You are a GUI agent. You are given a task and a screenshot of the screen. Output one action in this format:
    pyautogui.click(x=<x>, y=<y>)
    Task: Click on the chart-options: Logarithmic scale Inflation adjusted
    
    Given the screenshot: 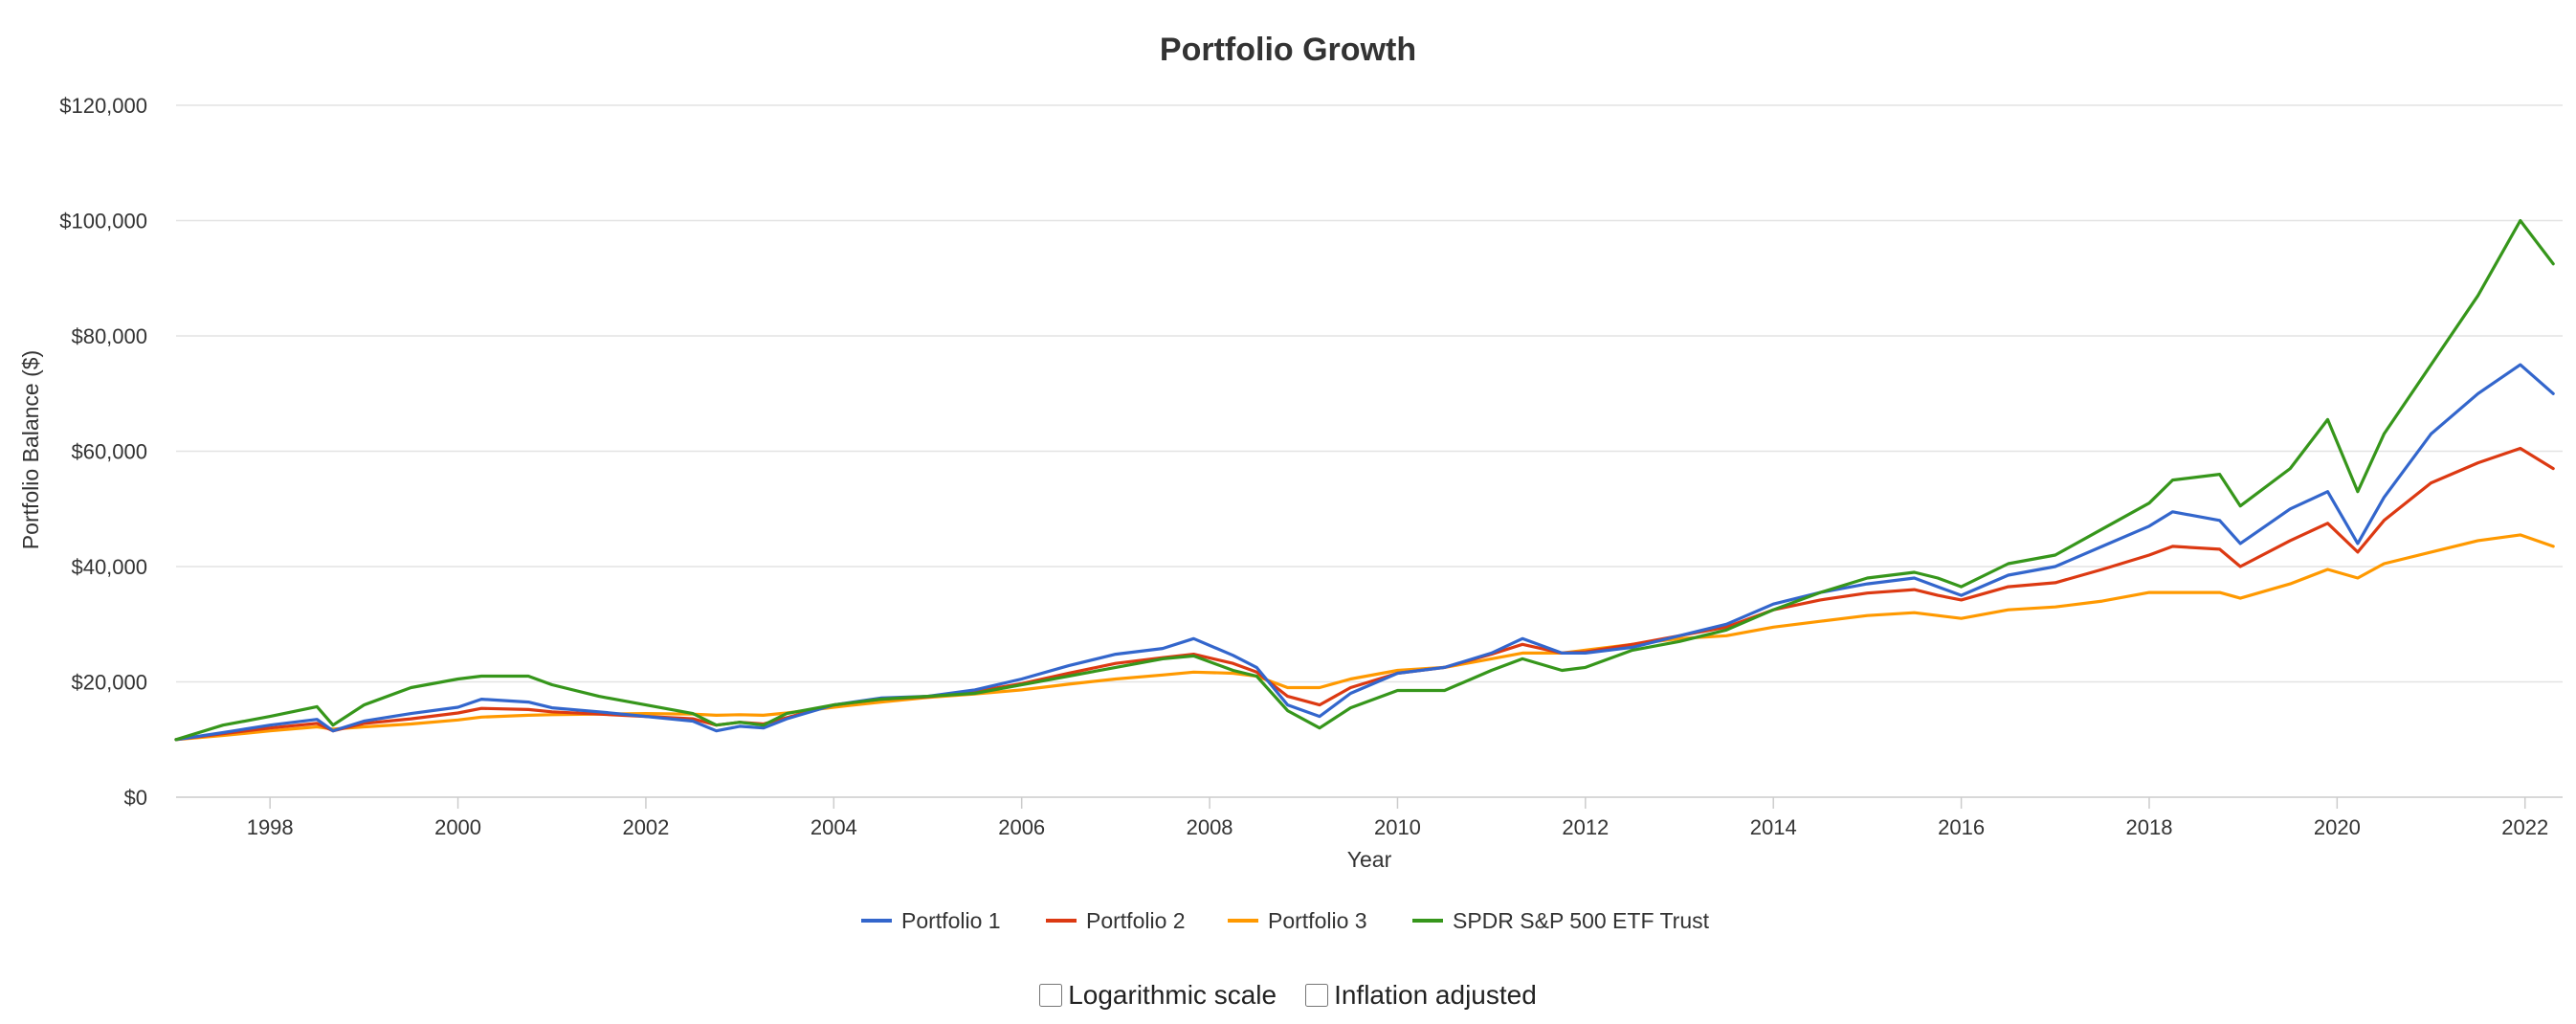 What is the action you would take?
    pyautogui.click(x=1288, y=995)
    